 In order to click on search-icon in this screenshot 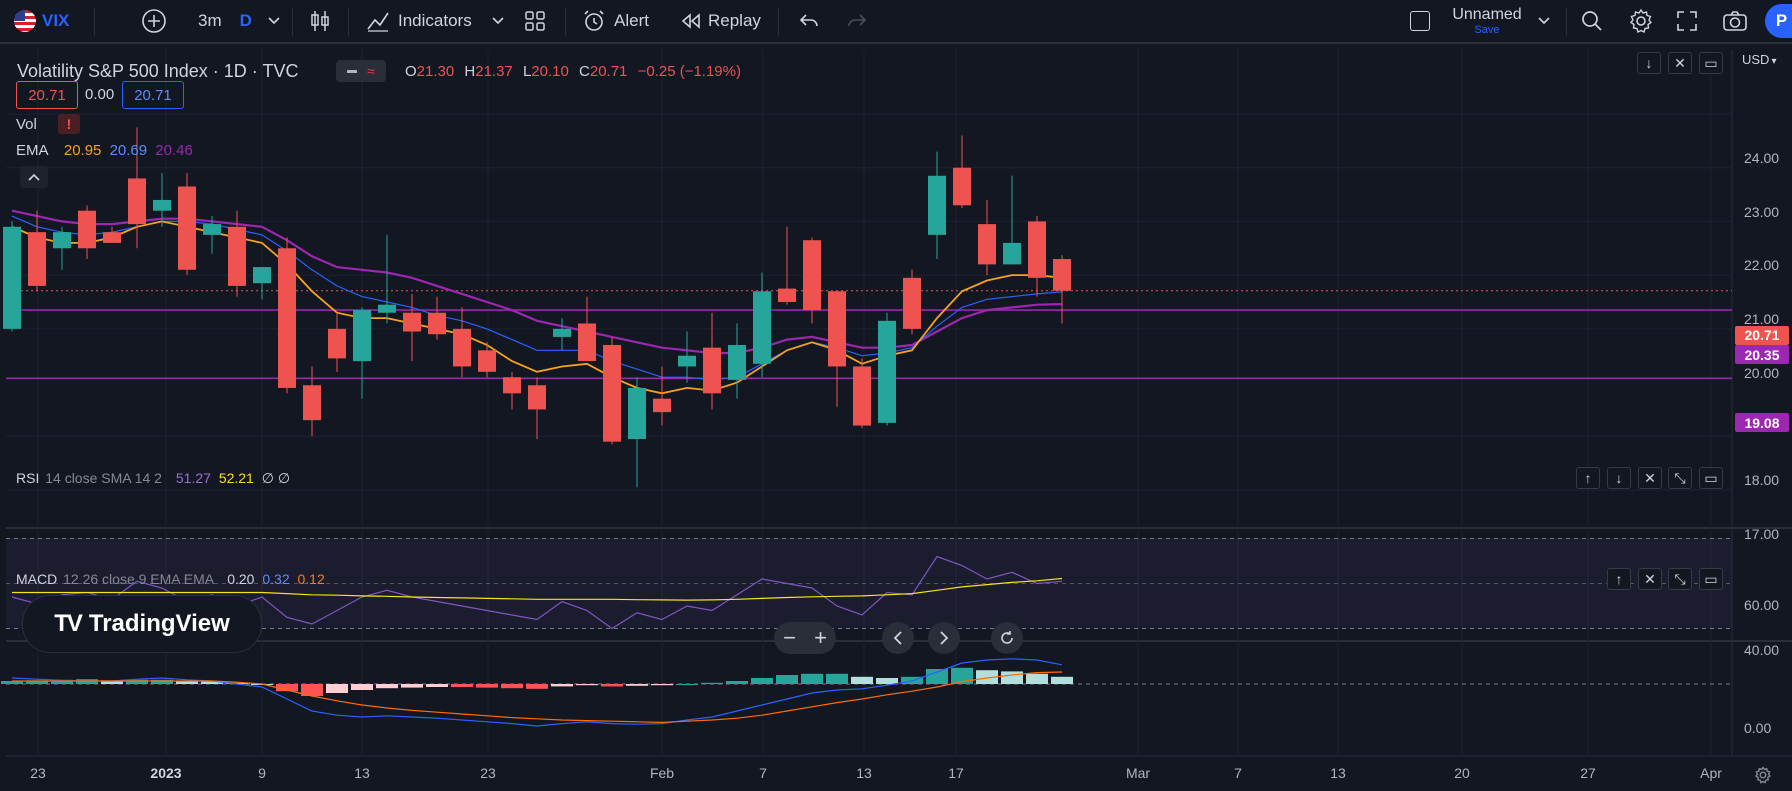, I will do `click(1592, 21)`.